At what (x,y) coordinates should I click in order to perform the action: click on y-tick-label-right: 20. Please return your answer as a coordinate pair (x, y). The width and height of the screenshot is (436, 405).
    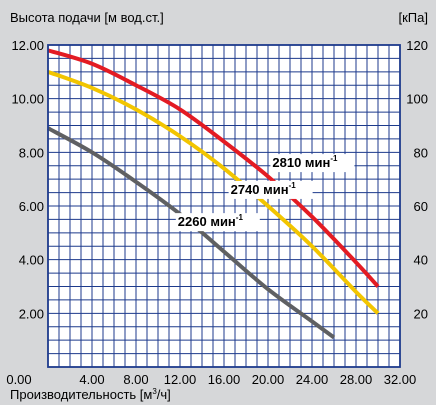
    Looking at the image, I should click on (421, 313).